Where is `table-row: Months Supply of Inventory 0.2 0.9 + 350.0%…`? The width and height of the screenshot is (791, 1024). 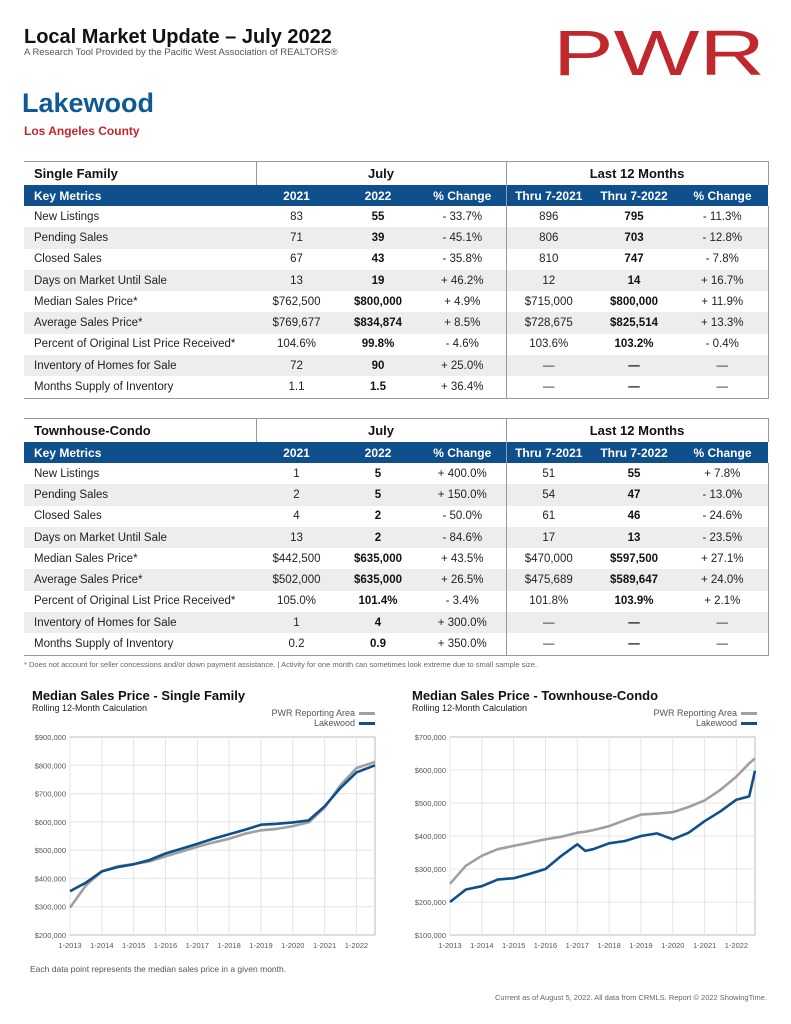
table-row: Months Supply of Inventory 0.2 0.9 + 350.0%… is located at coordinates (396, 644).